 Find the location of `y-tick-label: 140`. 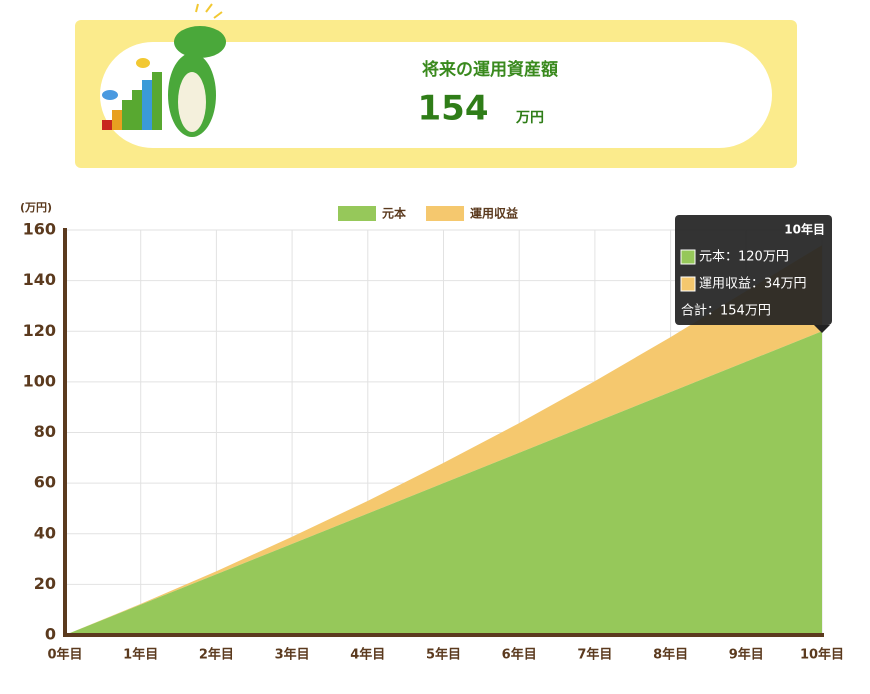

y-tick-label: 140 is located at coordinates (39, 279).